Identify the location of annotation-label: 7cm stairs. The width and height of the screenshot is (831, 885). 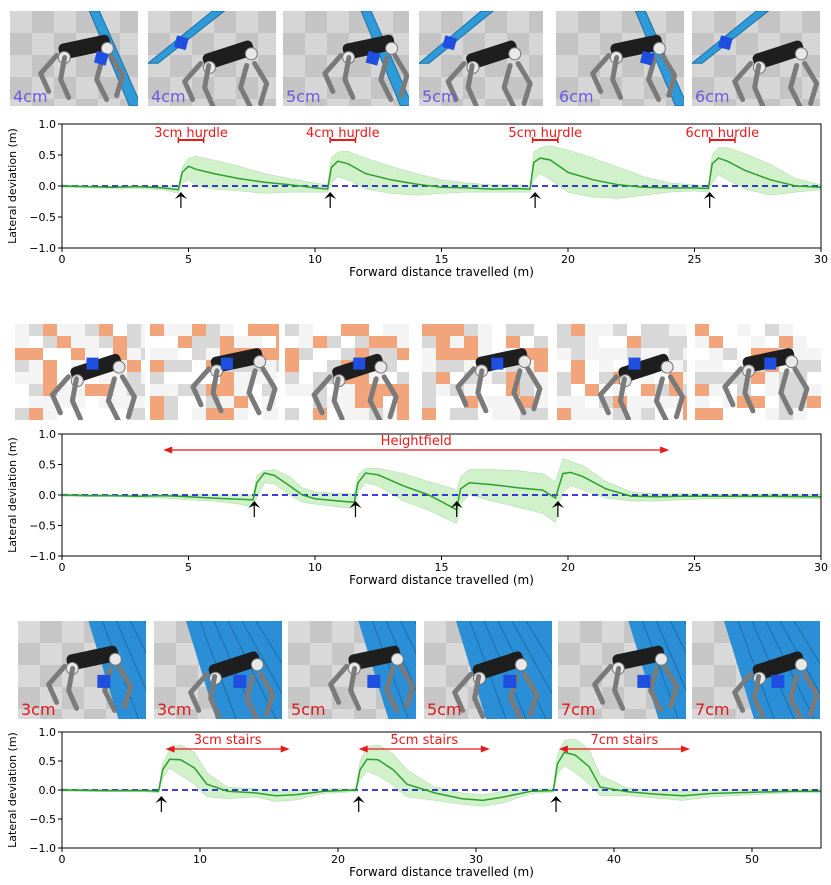
(624, 740).